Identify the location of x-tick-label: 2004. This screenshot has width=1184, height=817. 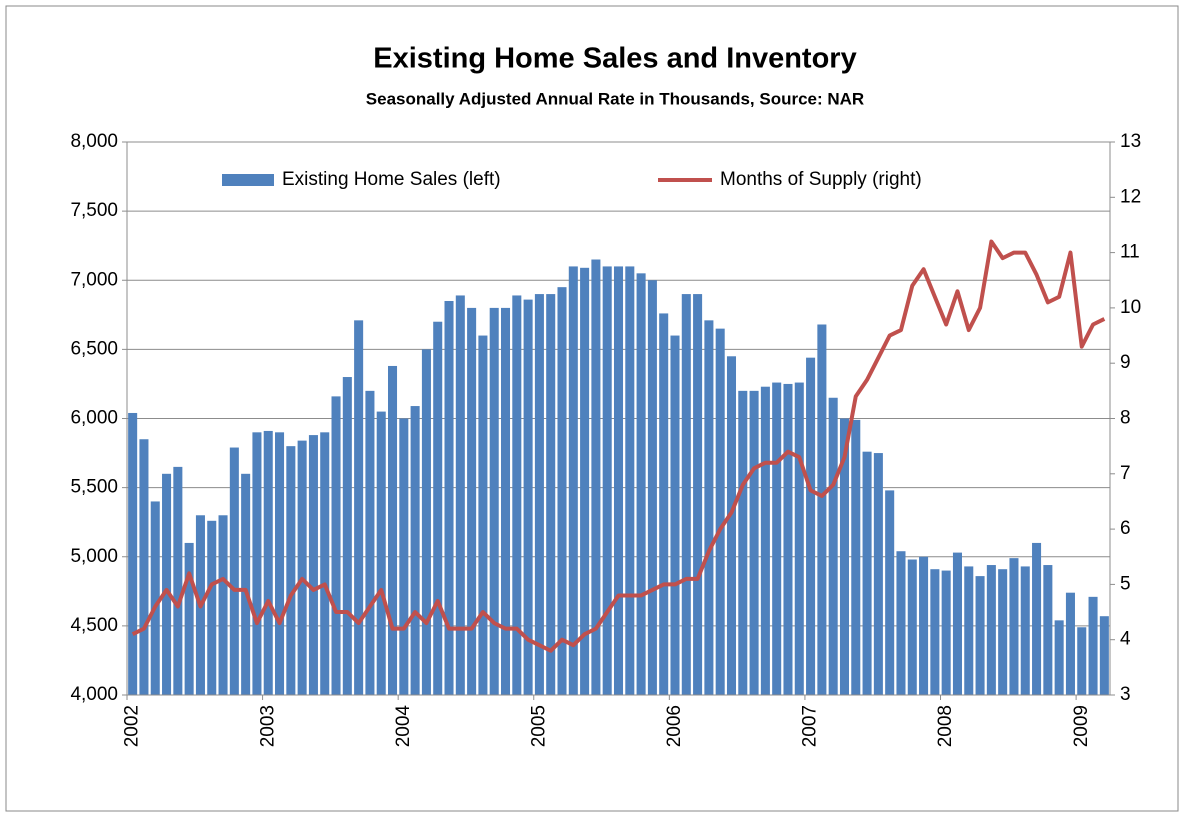
(403, 726).